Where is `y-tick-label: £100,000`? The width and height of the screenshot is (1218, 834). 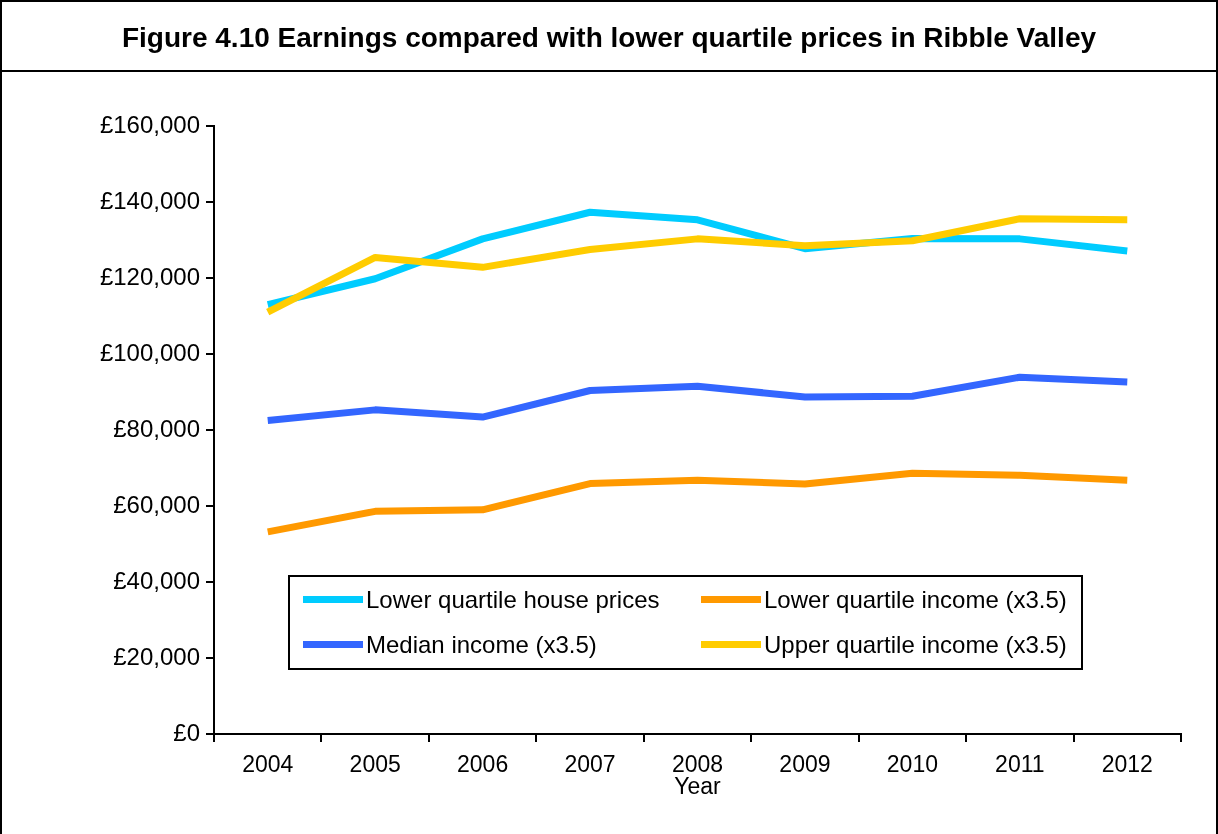
y-tick-label: £100,000 is located at coordinates (149, 352).